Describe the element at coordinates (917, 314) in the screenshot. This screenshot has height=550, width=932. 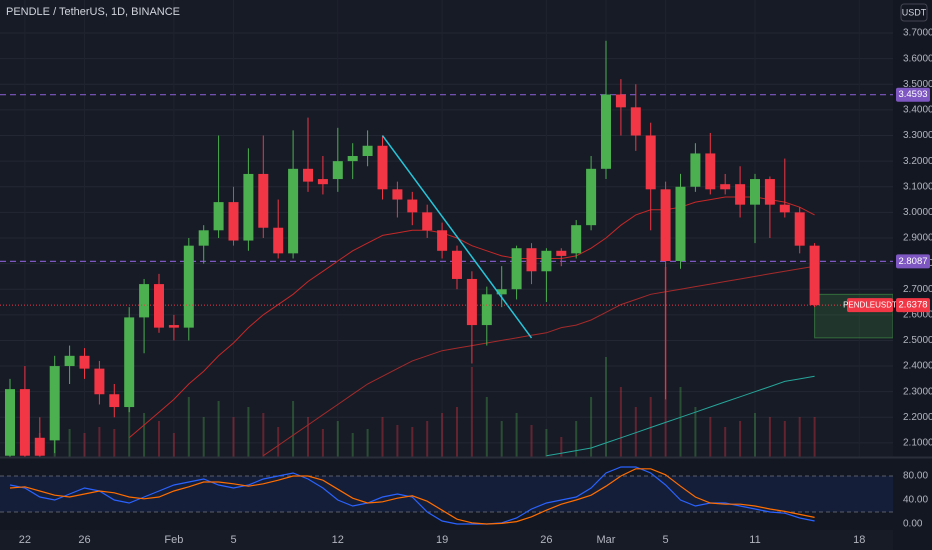
I see `y-tick-label: 2.6000` at that location.